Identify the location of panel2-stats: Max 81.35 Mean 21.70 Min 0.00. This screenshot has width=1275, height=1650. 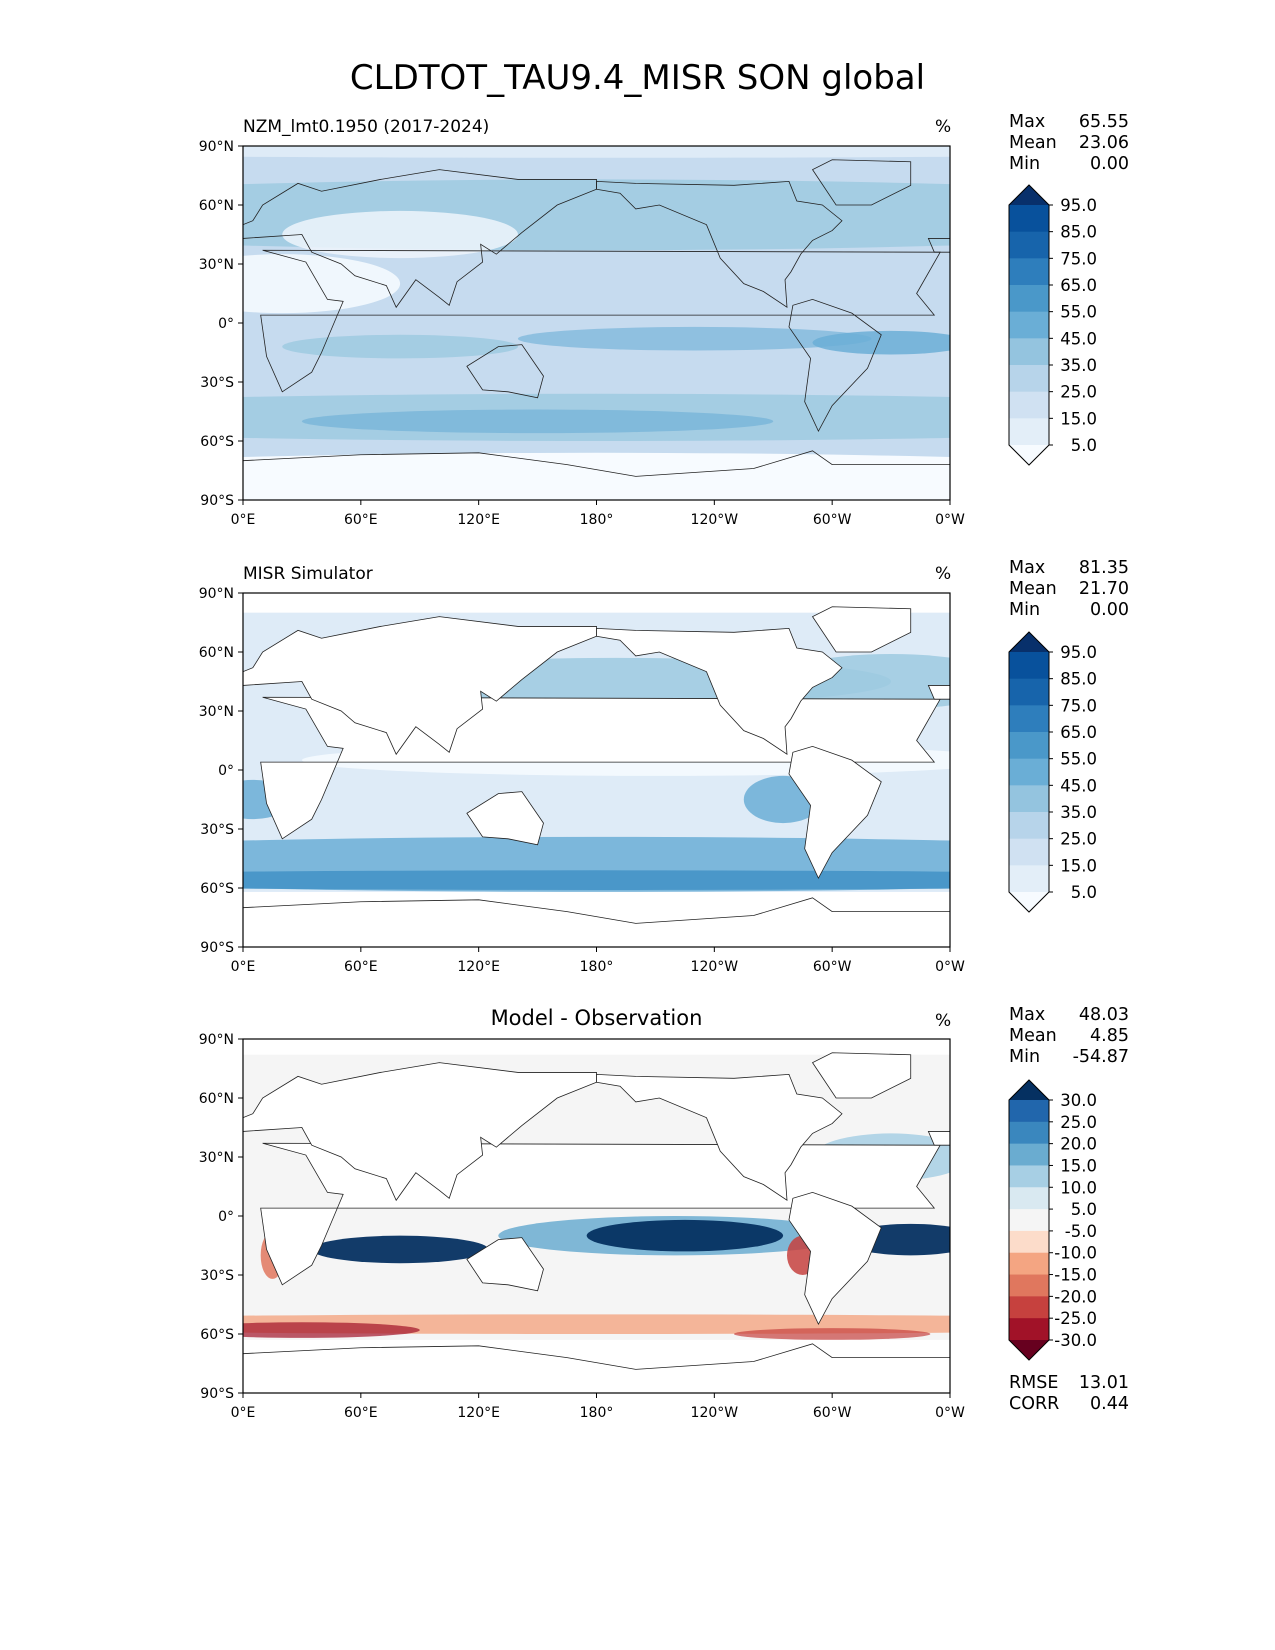
(1069, 589).